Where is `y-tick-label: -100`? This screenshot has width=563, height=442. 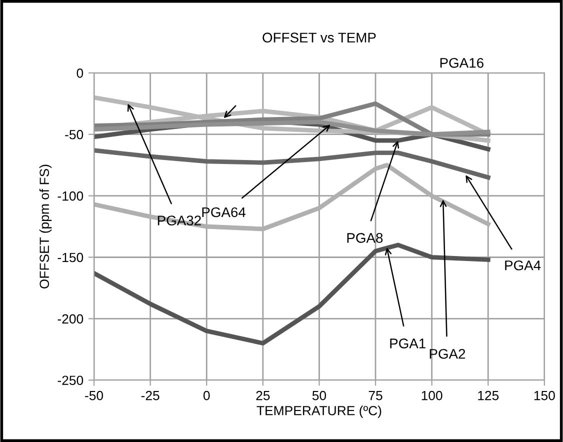 y-tick-label: -100 is located at coordinates (71, 196).